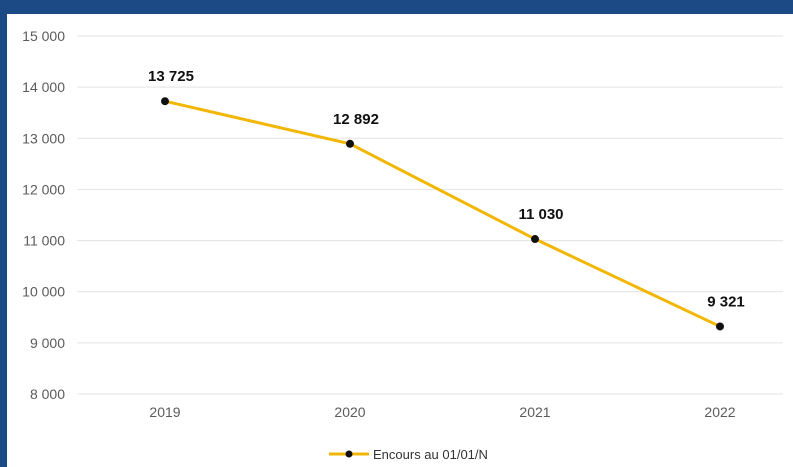 The image size is (793, 467). I want to click on x-axis: 2019 2020 2021 2022, so click(442, 412).